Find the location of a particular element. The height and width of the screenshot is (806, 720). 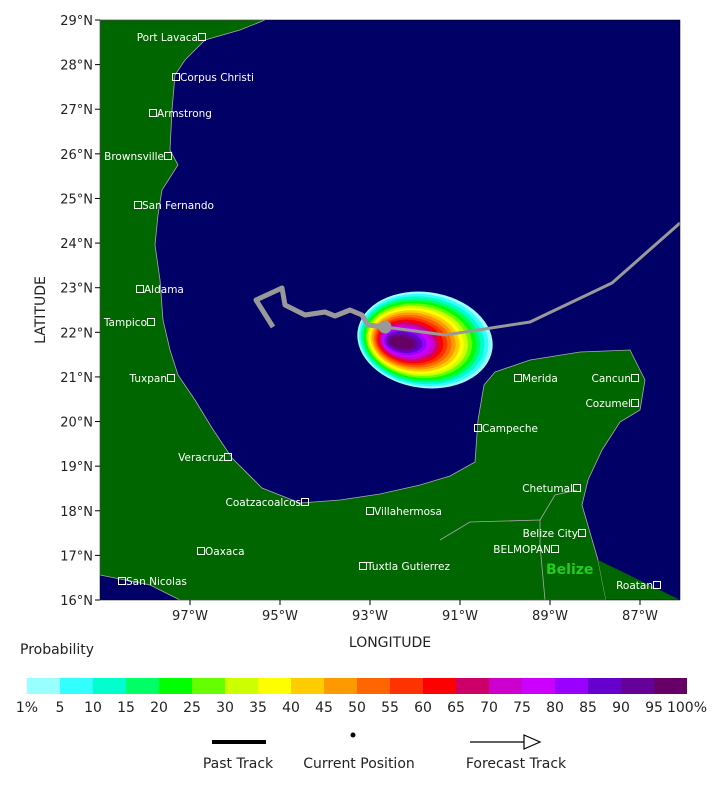

city-label: Corpus Christi is located at coordinates (217, 78).